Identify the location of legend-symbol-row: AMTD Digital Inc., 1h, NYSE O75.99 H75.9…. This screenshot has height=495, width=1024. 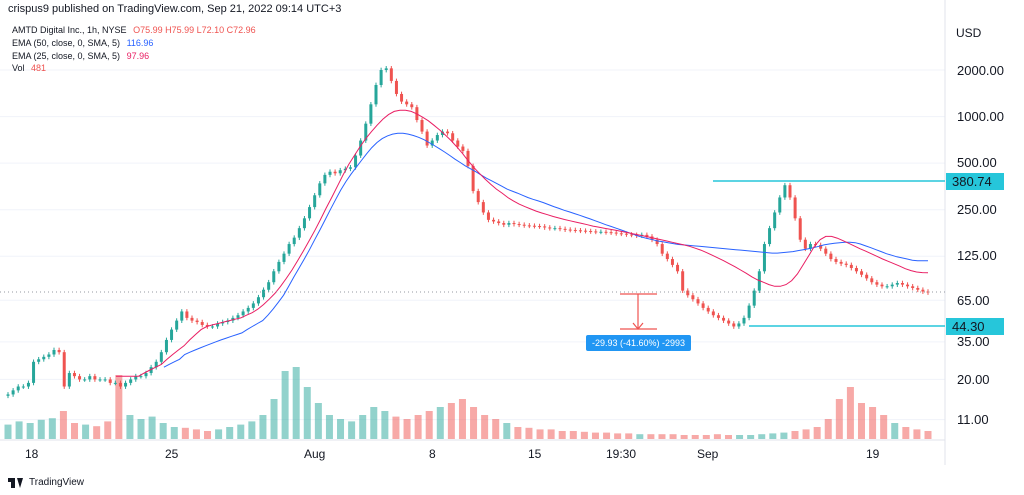
(134, 30).